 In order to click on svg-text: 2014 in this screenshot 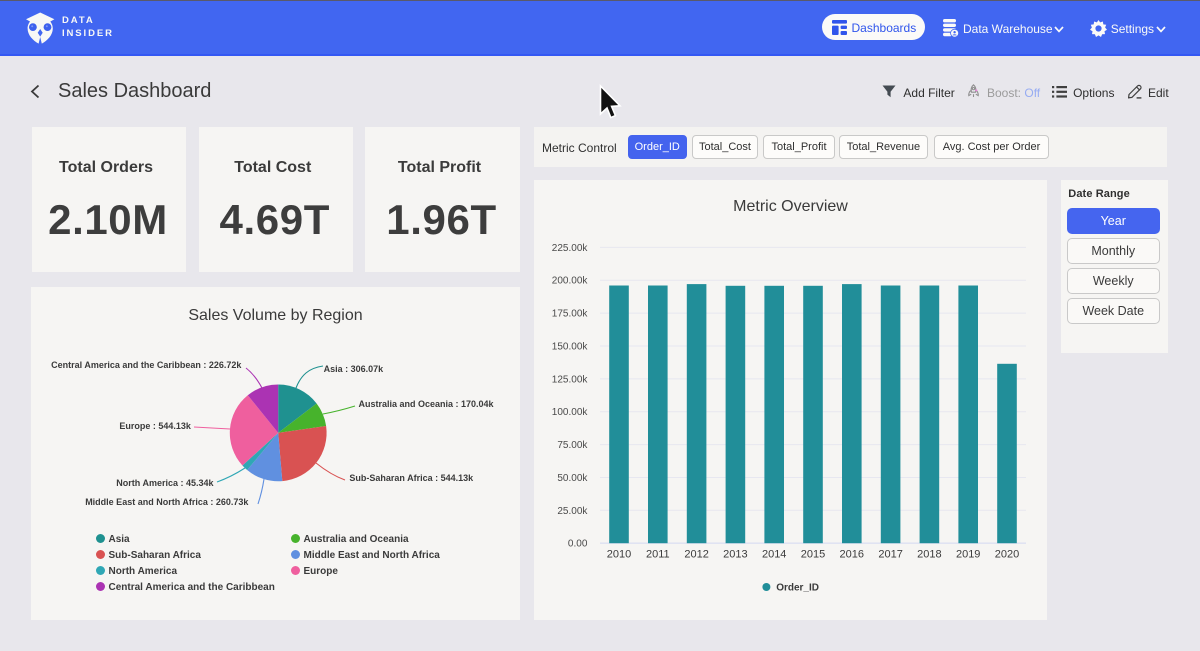, I will do `click(774, 555)`.